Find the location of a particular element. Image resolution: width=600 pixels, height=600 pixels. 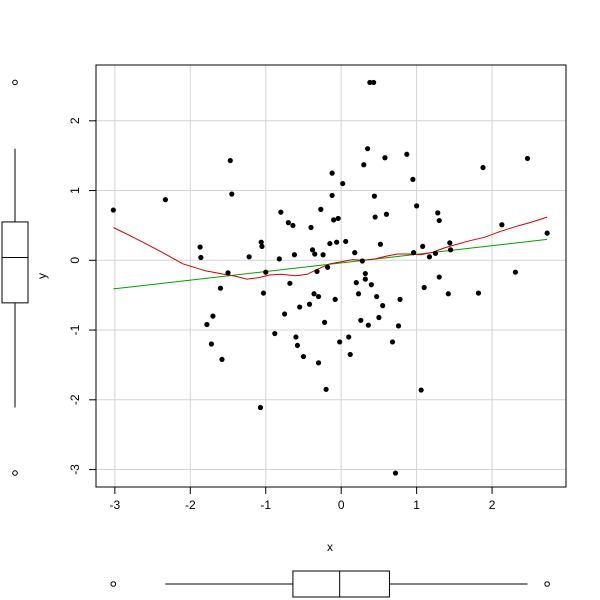

y-axis-label: y is located at coordinates (42, 276).